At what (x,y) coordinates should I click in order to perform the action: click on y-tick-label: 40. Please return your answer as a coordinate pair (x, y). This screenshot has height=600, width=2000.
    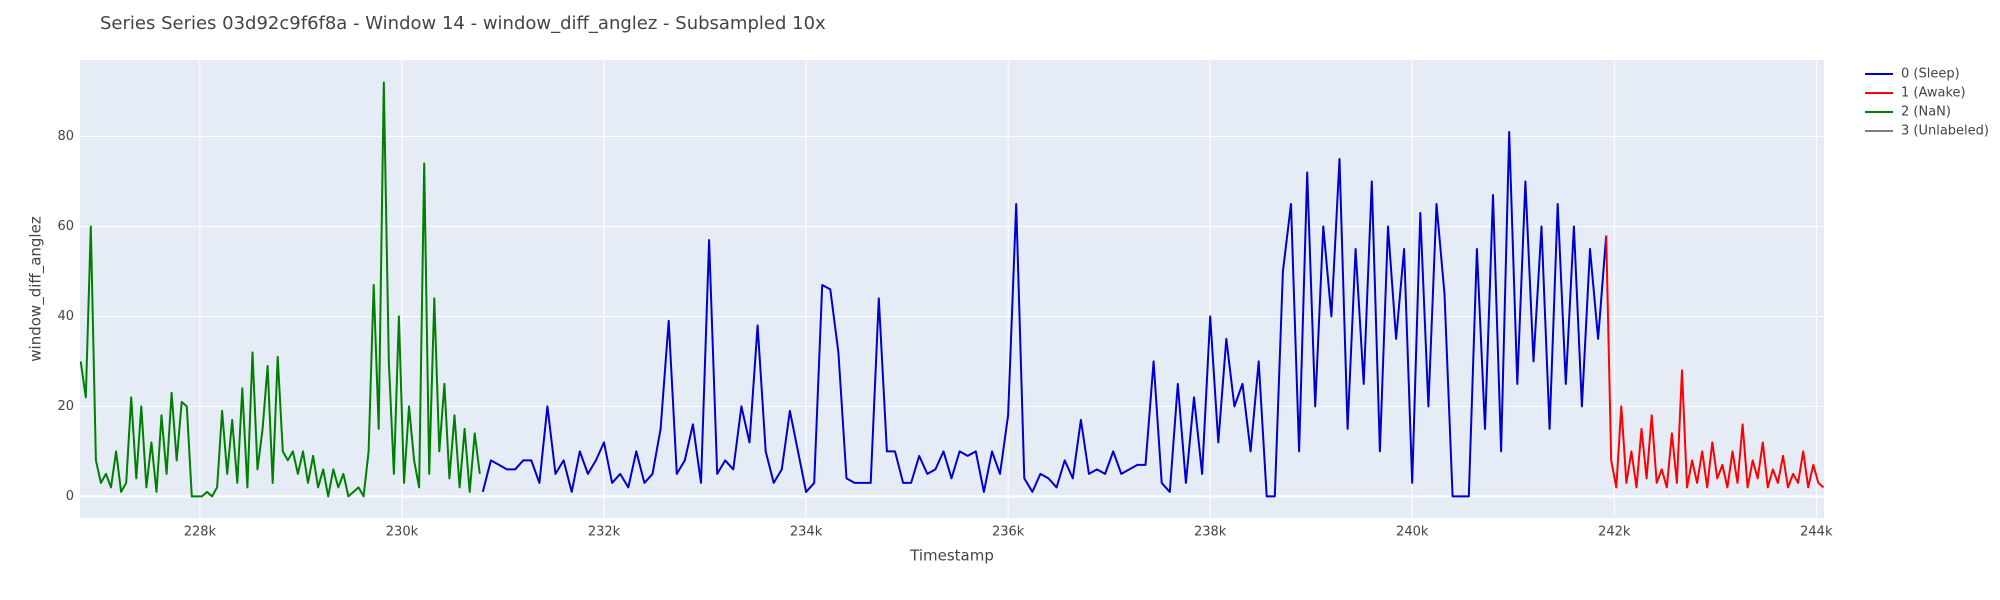
    Looking at the image, I should click on (65, 316).